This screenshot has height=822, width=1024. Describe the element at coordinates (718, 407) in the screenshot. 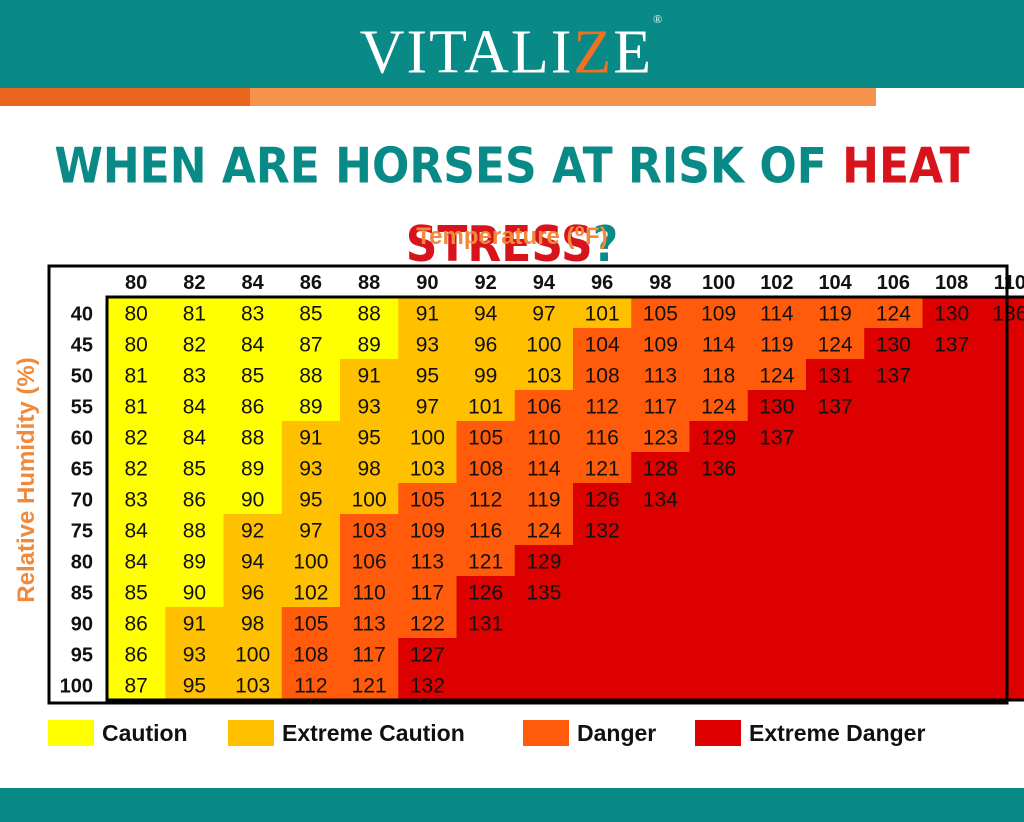

I see `heat-index-value: 124` at that location.